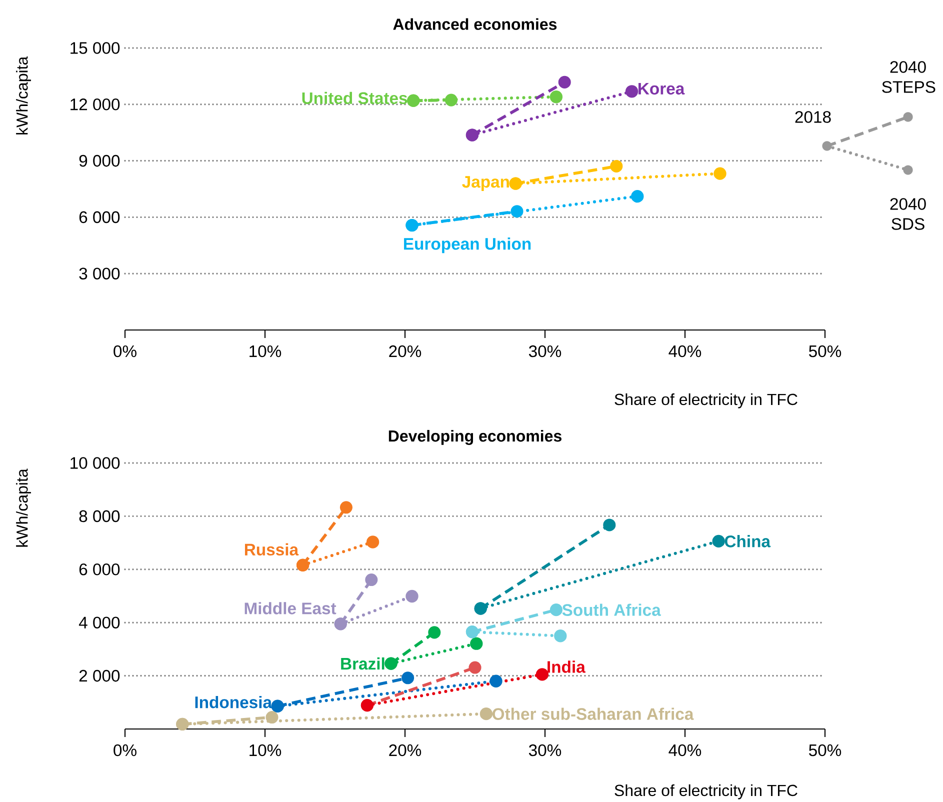 This screenshot has height=802, width=943. What do you see at coordinates (661, 88) in the screenshot?
I see `series-label: Korea` at bounding box center [661, 88].